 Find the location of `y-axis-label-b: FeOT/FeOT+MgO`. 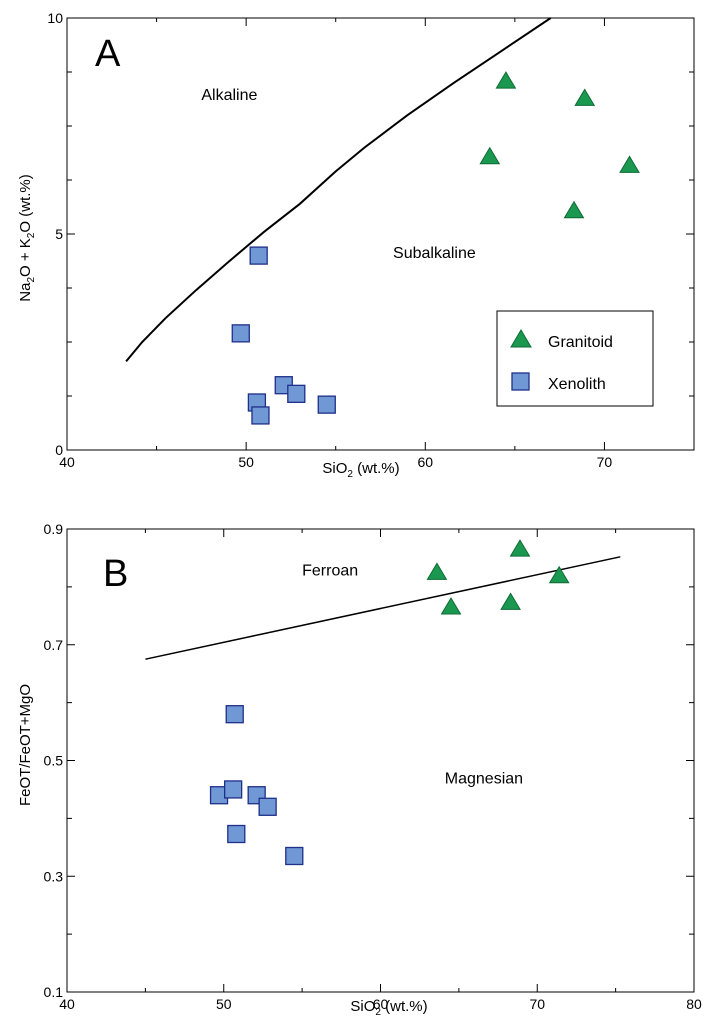

y-axis-label-b: FeOT/FeOT+MgO is located at coordinates (25, 745).